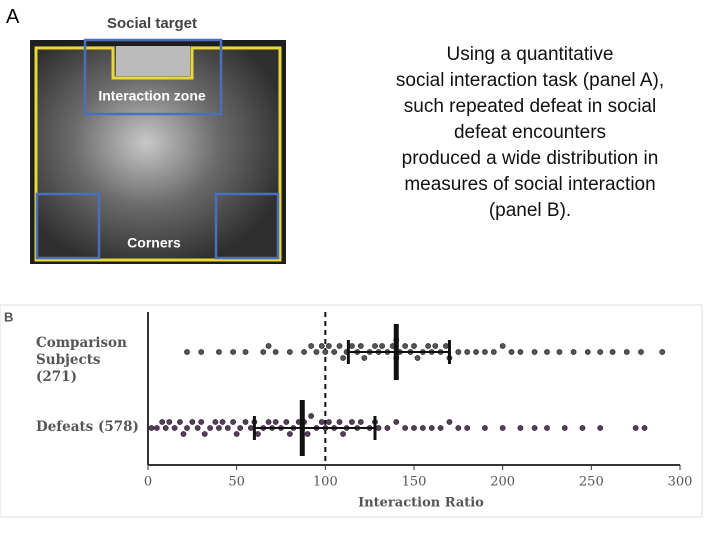 Image resolution: width=720 pixels, height=540 pixels. Describe the element at coordinates (680, 482) in the screenshot. I see `x-tick-label: 300` at that location.